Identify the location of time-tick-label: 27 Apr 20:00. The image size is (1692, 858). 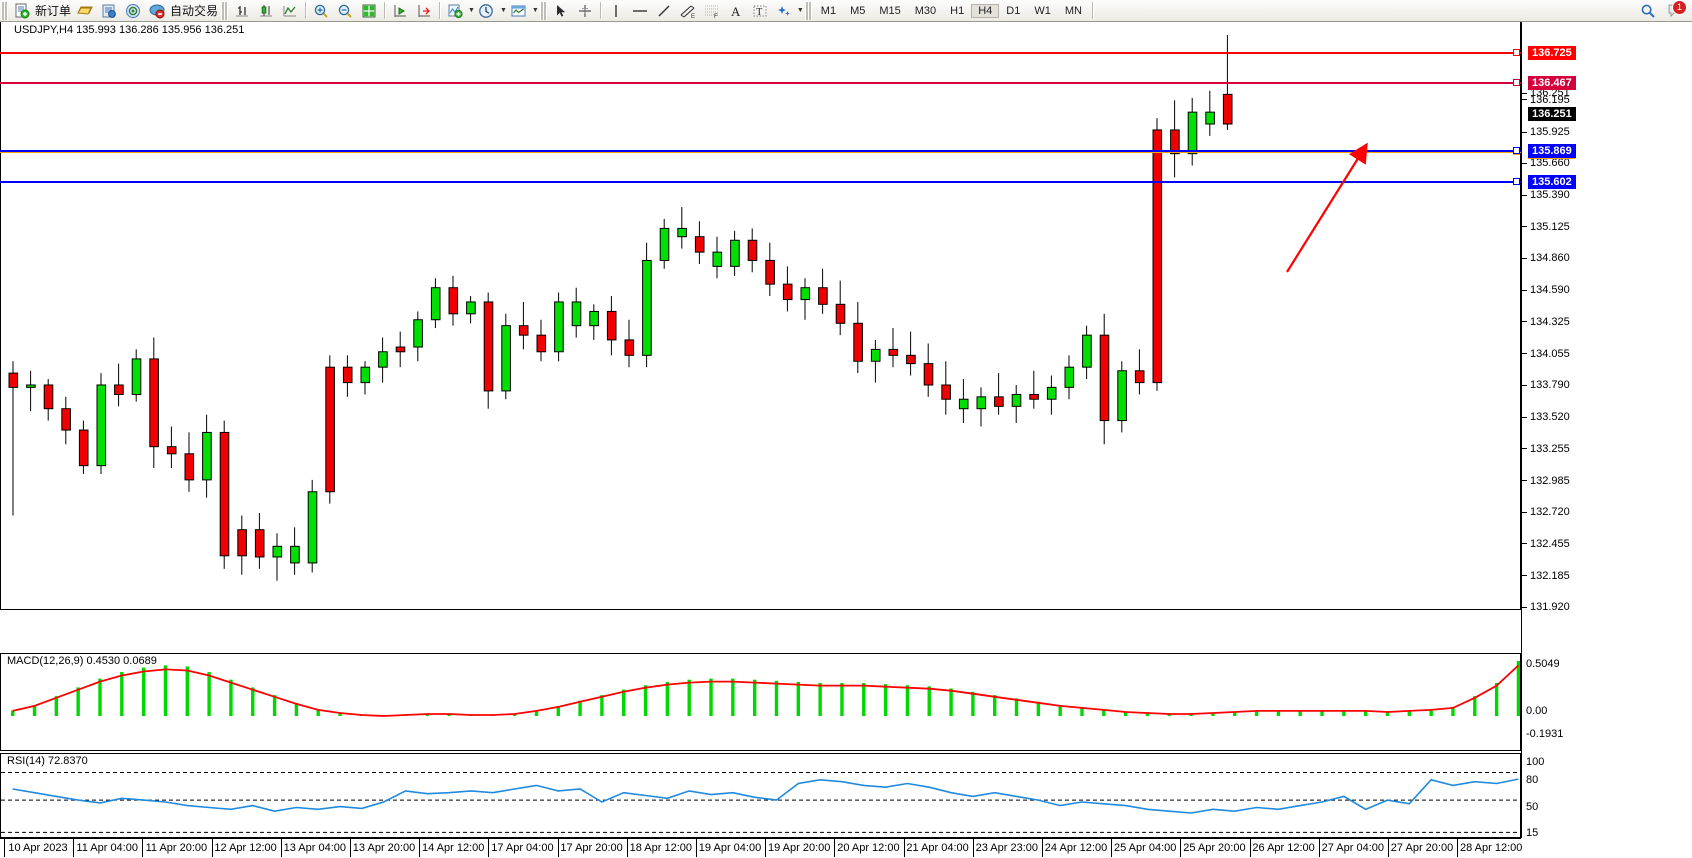
(1422, 848).